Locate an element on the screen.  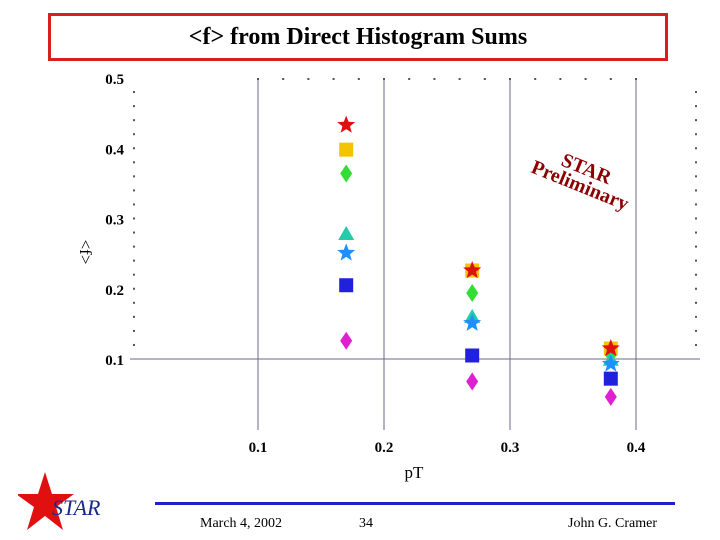
footer-divider is located at coordinates (415, 503).